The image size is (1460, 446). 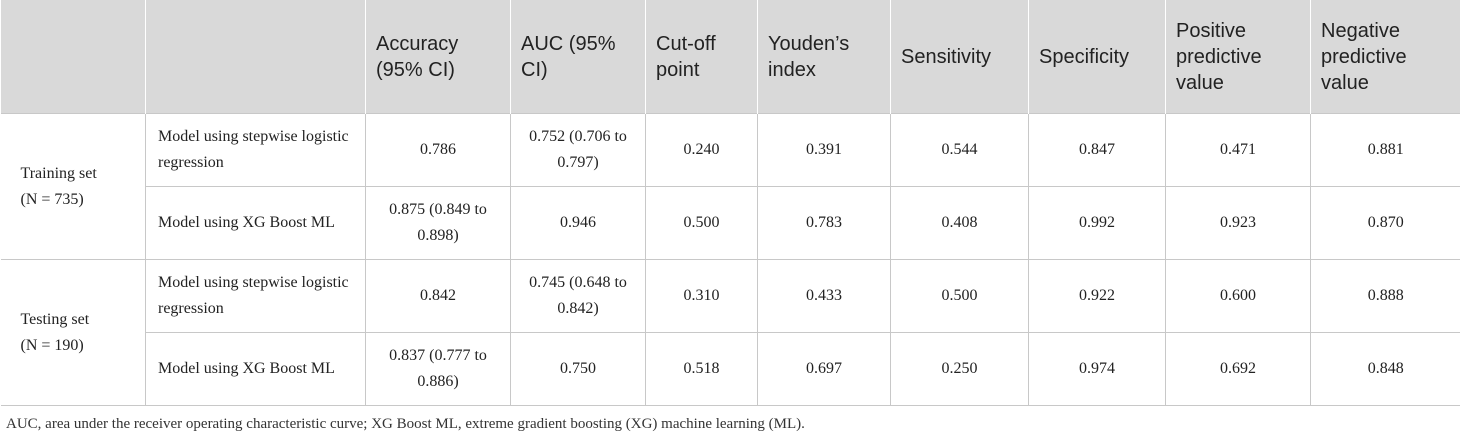 I want to click on value-cell: 0.310, so click(x=701, y=296).